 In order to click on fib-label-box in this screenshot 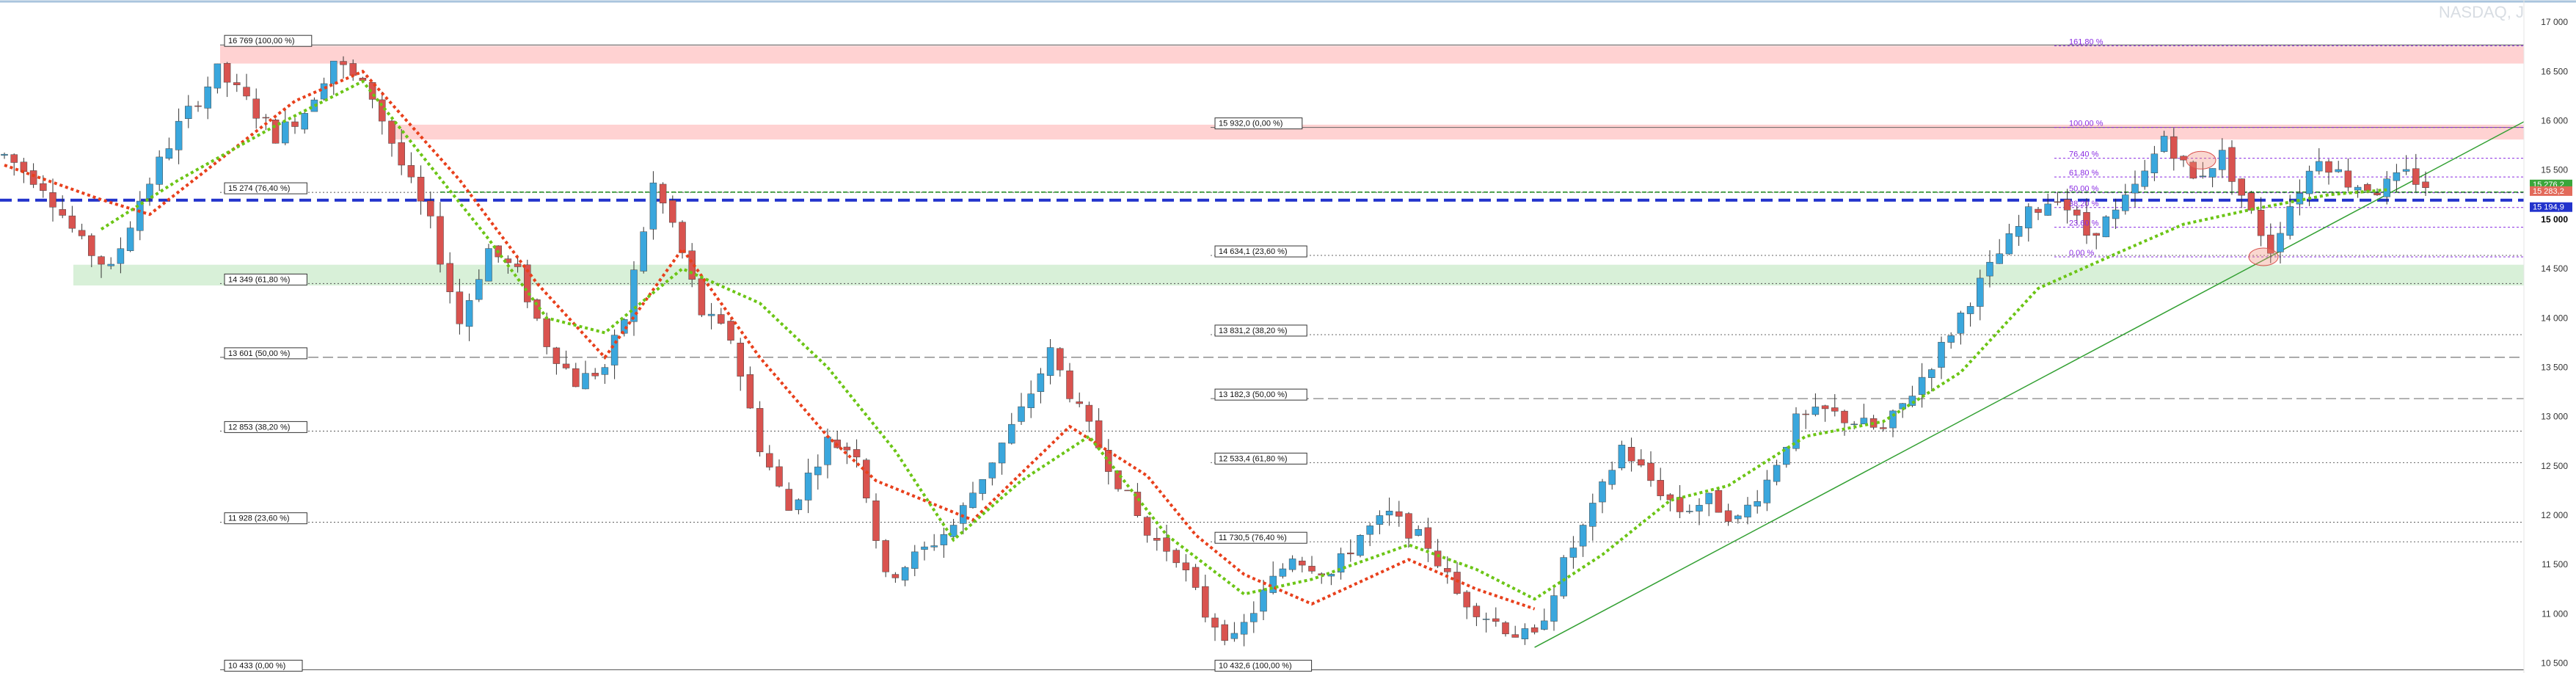, I will do `click(266, 353)`.